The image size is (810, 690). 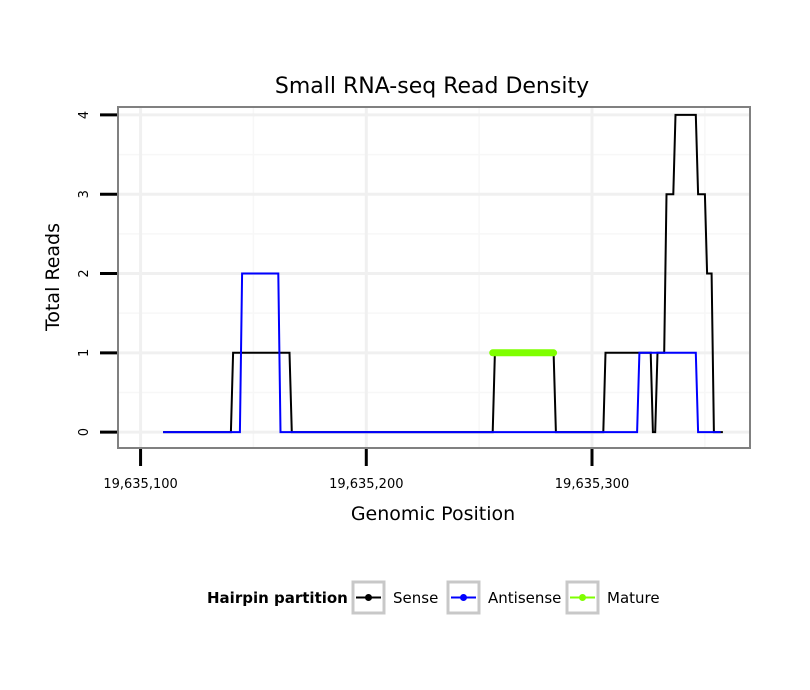 What do you see at coordinates (140, 484) in the screenshot?
I see `x-tick-label: 19,635,100` at bounding box center [140, 484].